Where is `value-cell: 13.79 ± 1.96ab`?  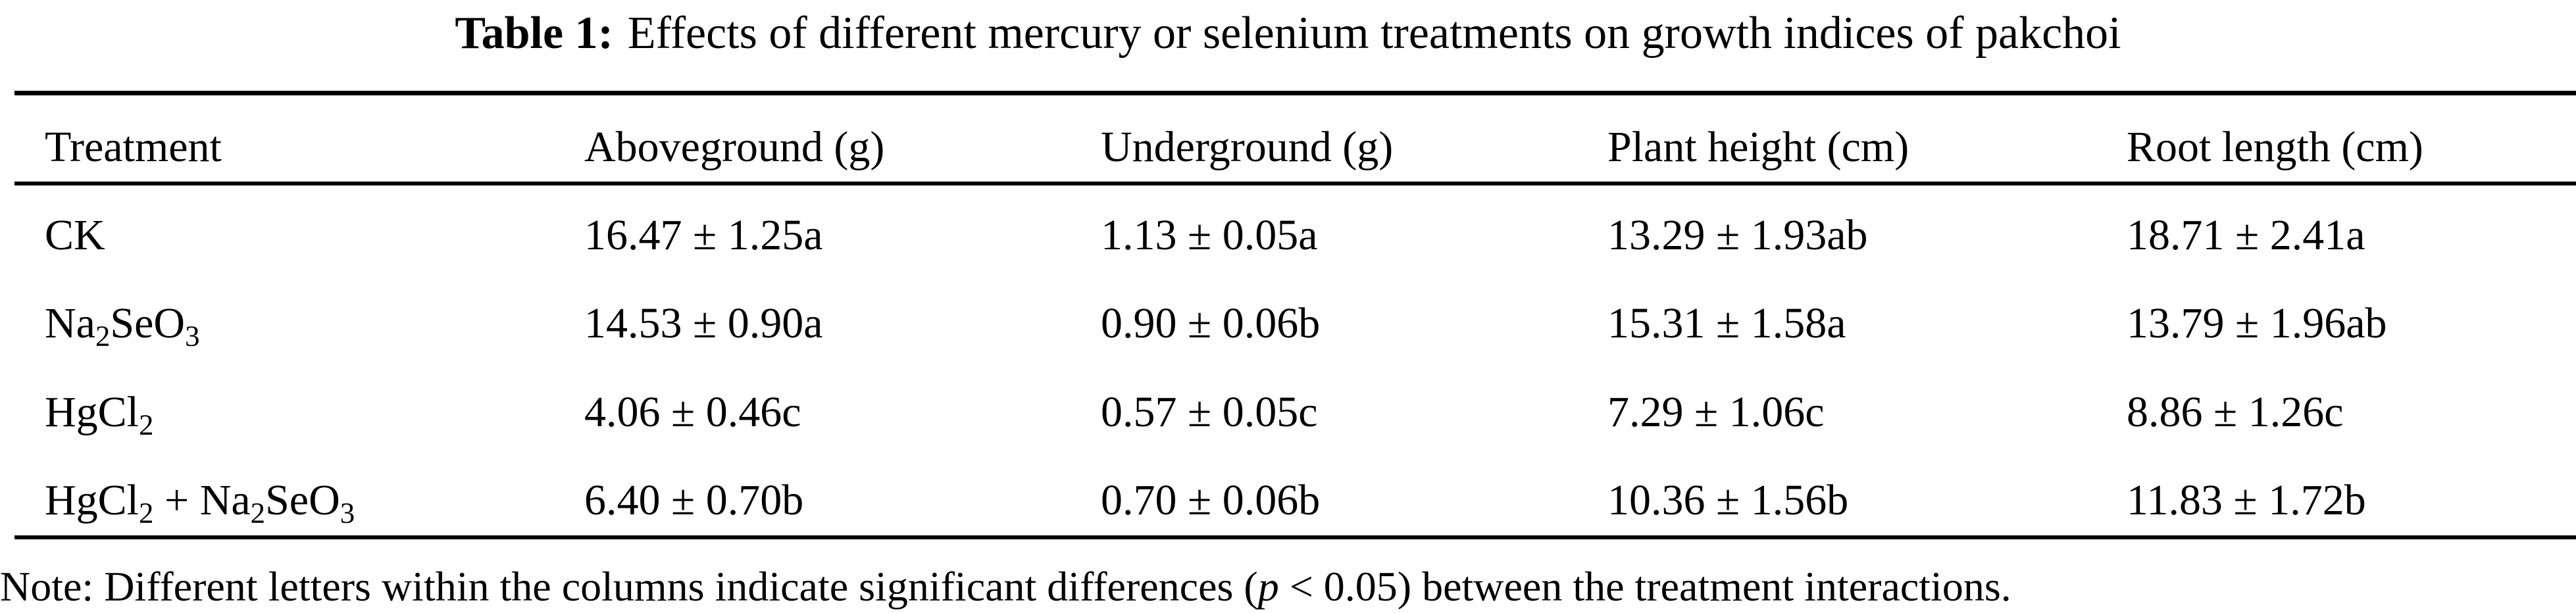
value-cell: 13.79 ± 1.96ab is located at coordinates (2257, 323).